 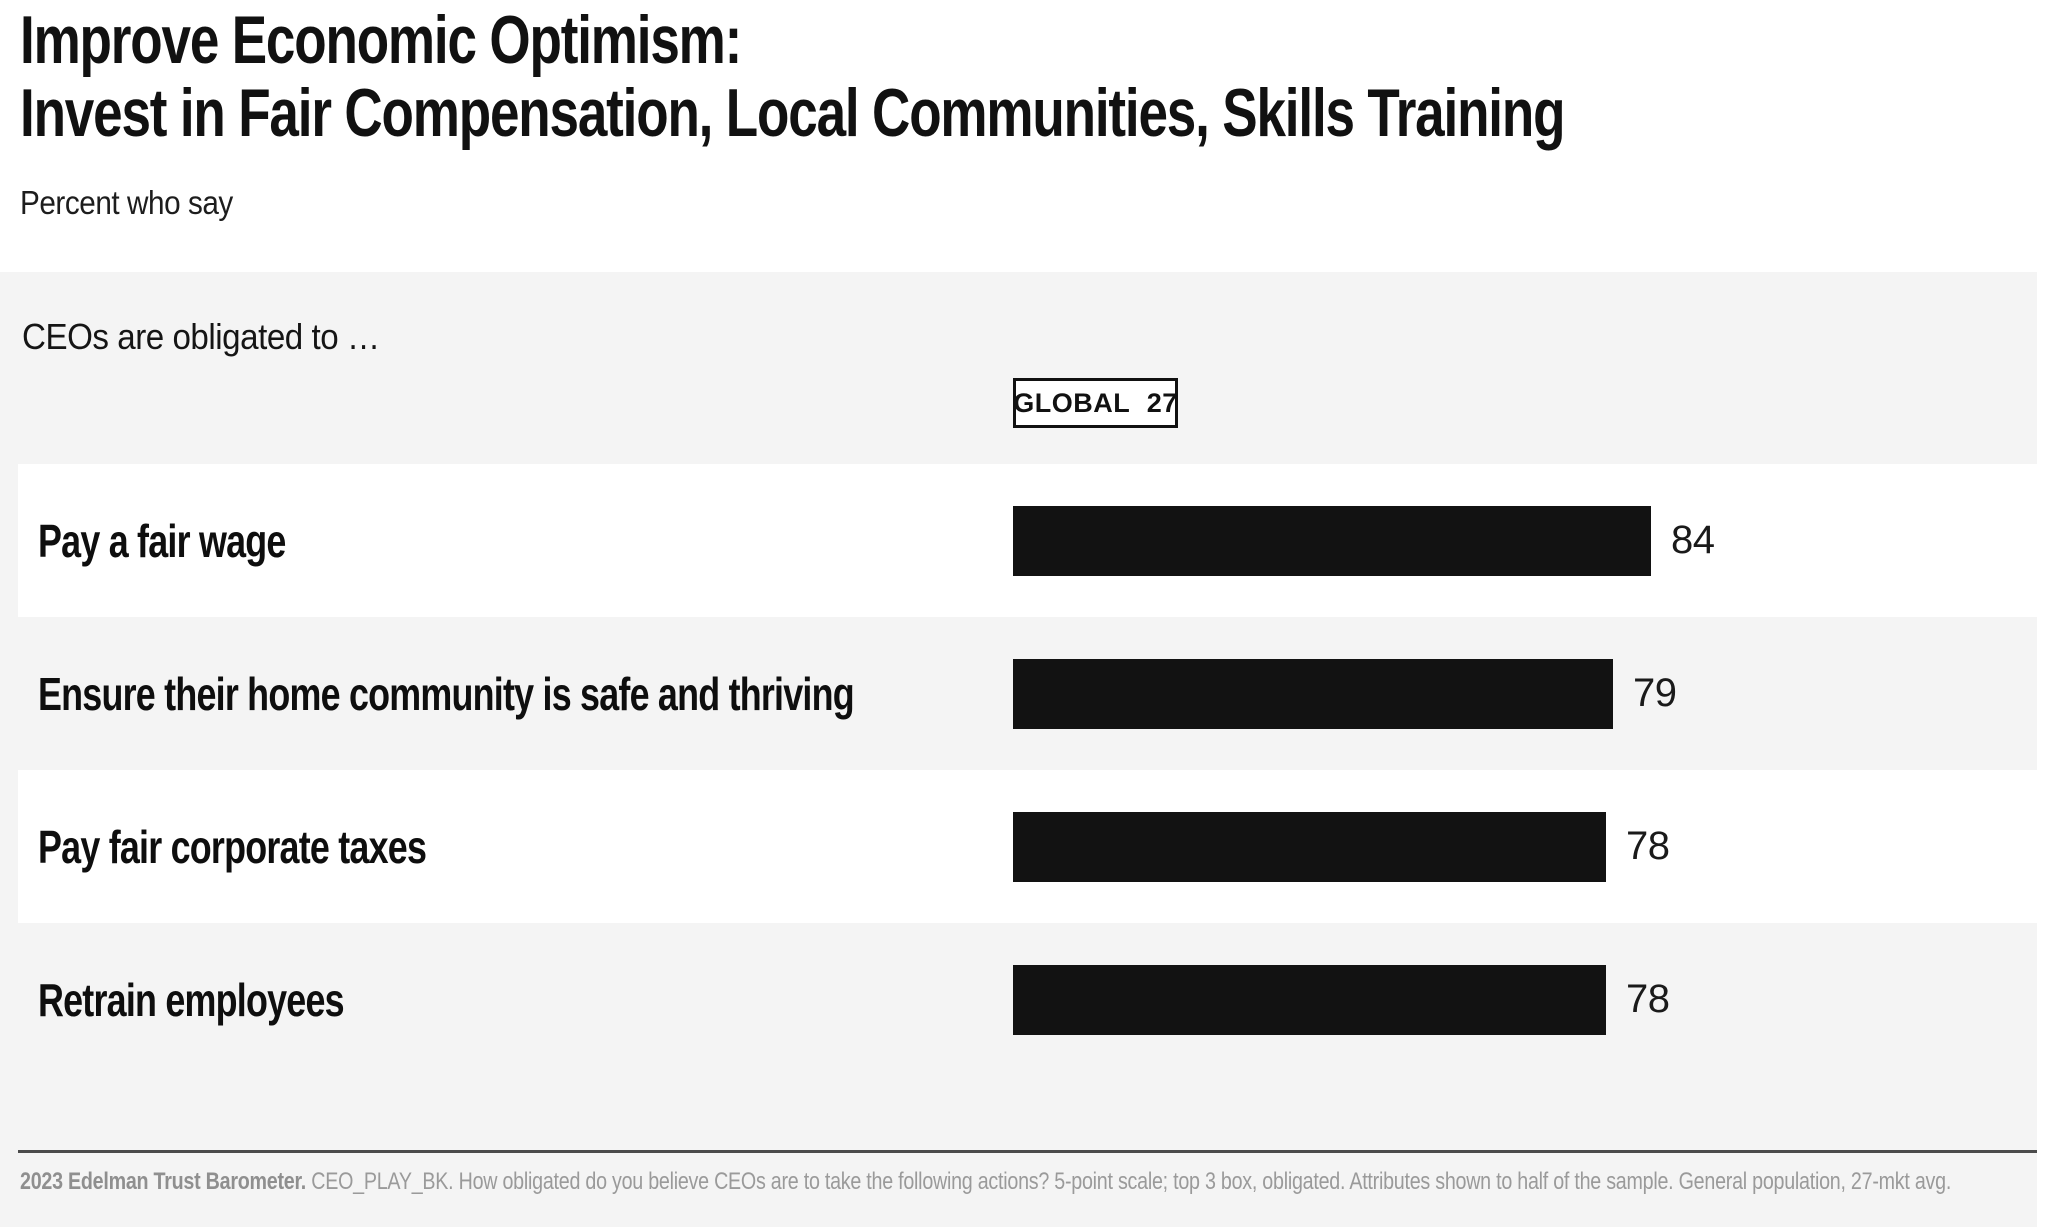 I want to click on global-label: GLOBAL 27, so click(x=1095, y=402).